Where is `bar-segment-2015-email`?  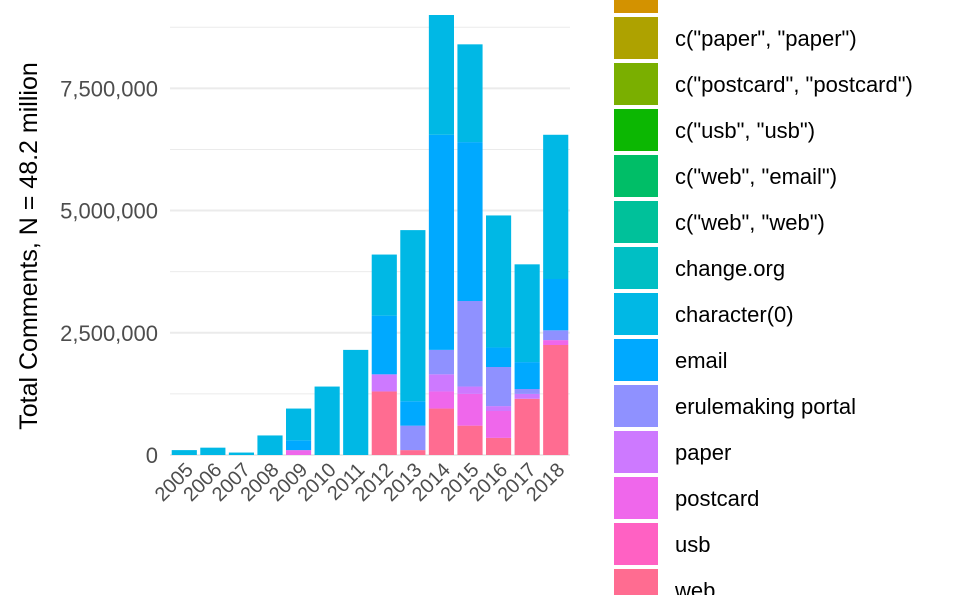 bar-segment-2015-email is located at coordinates (470, 221).